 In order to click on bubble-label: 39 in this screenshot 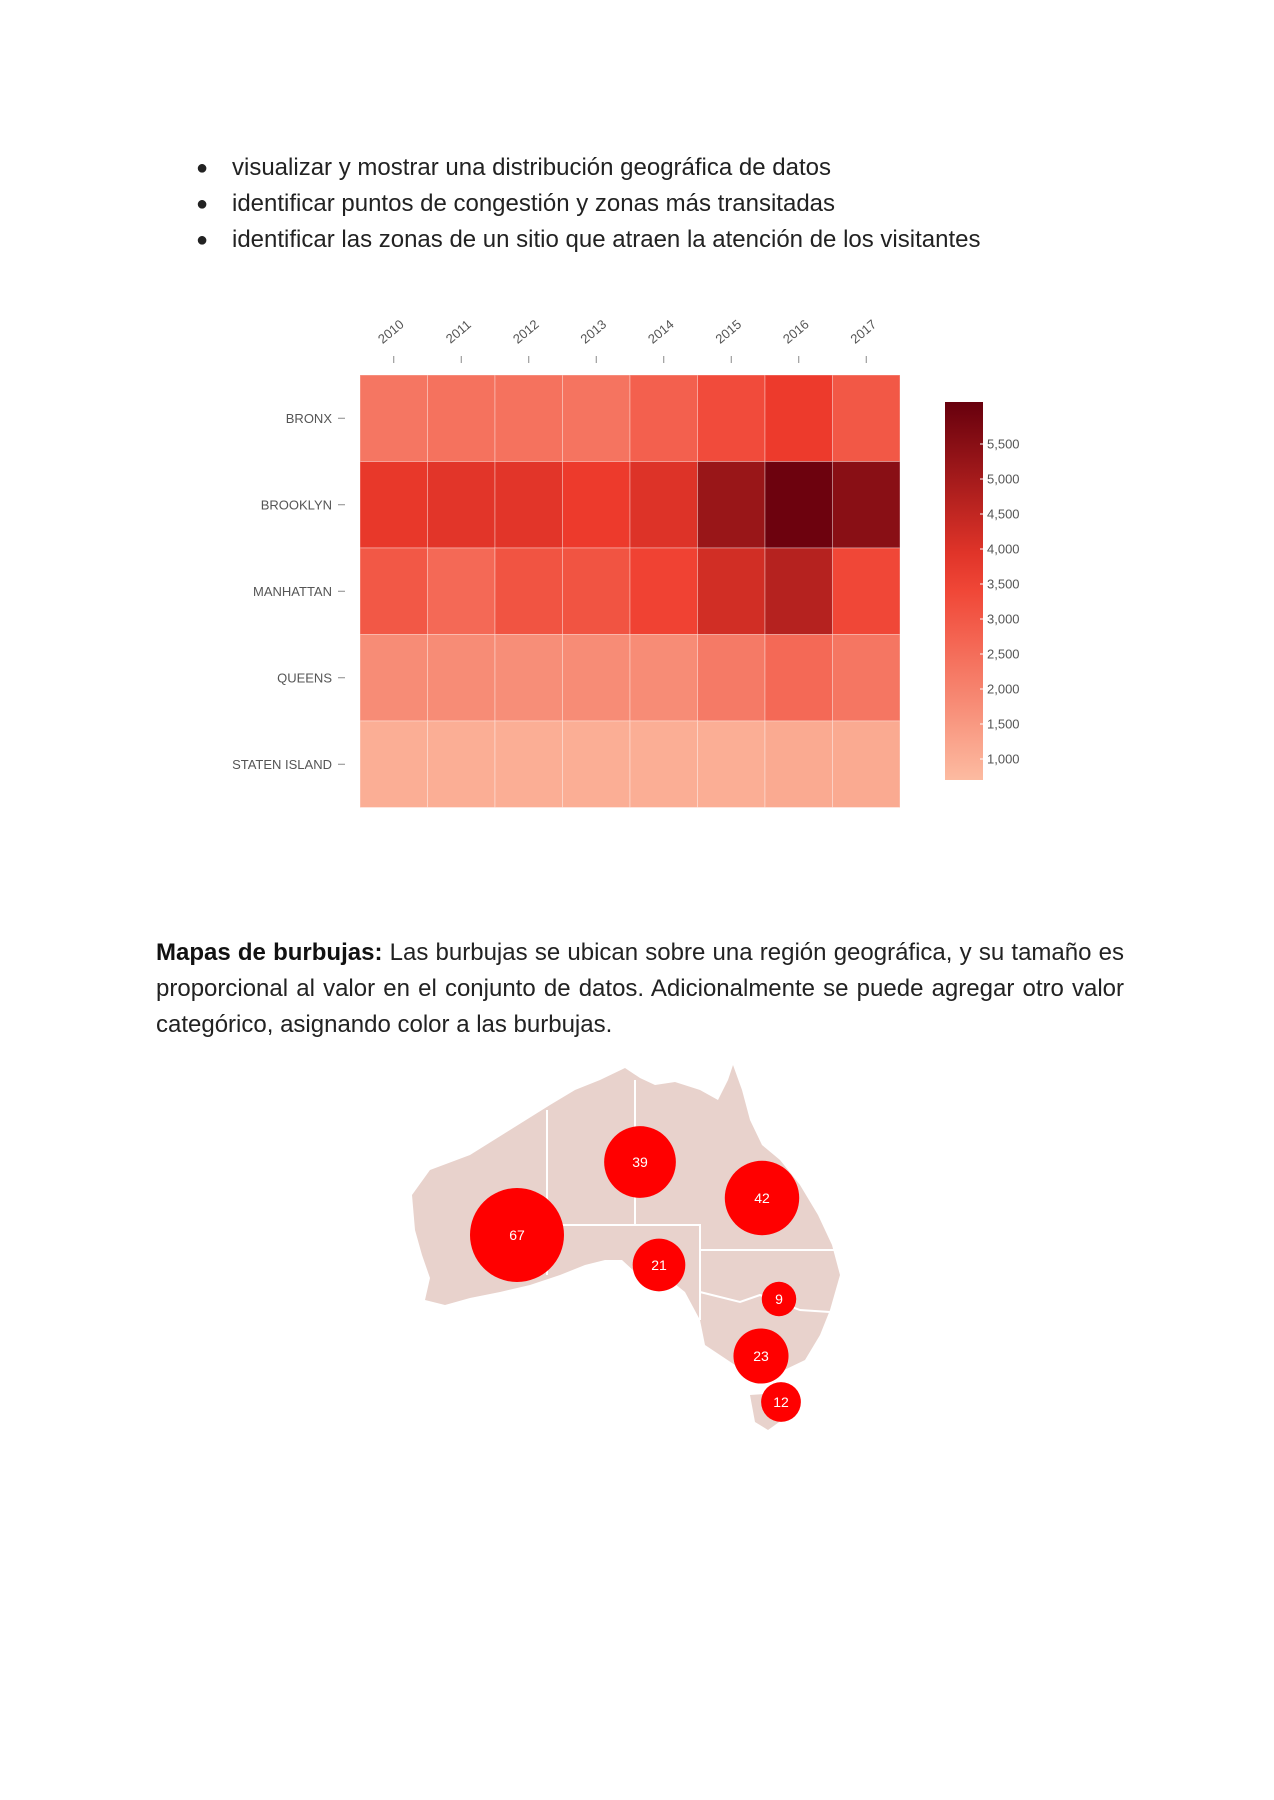, I will do `click(640, 1162)`.